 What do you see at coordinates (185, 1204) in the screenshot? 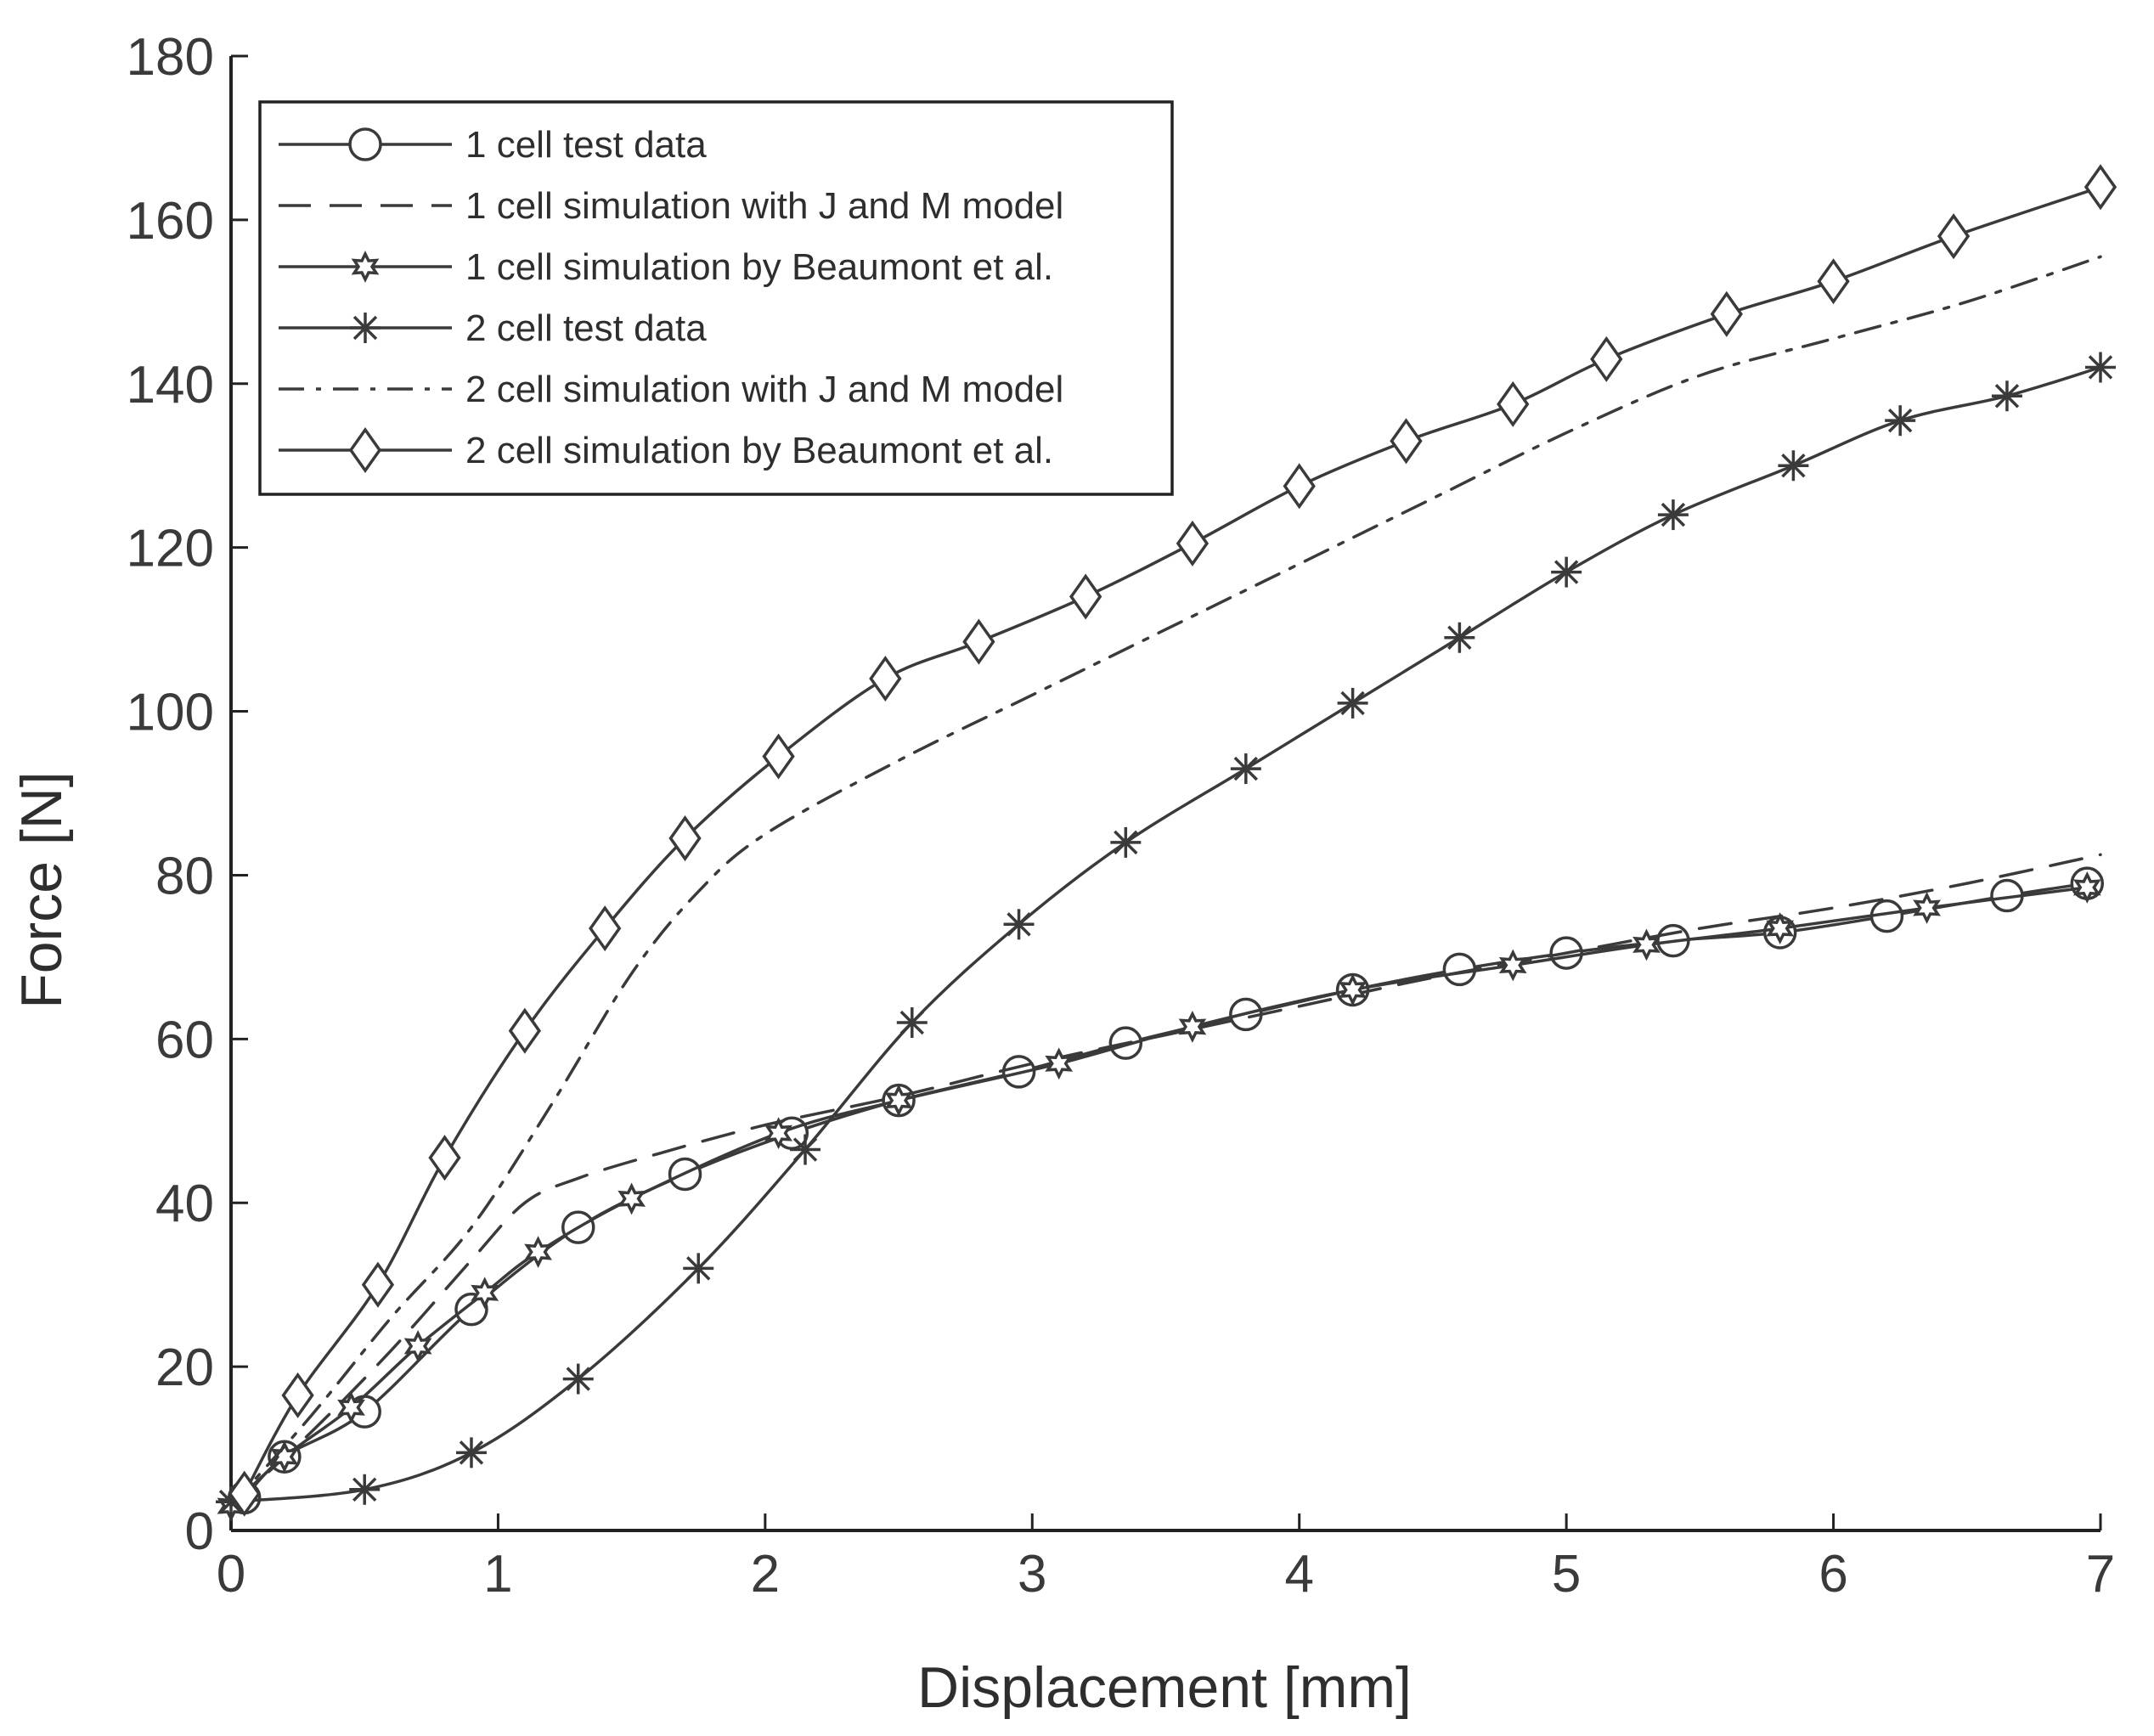
I see `y-tick-label: 40` at bounding box center [185, 1204].